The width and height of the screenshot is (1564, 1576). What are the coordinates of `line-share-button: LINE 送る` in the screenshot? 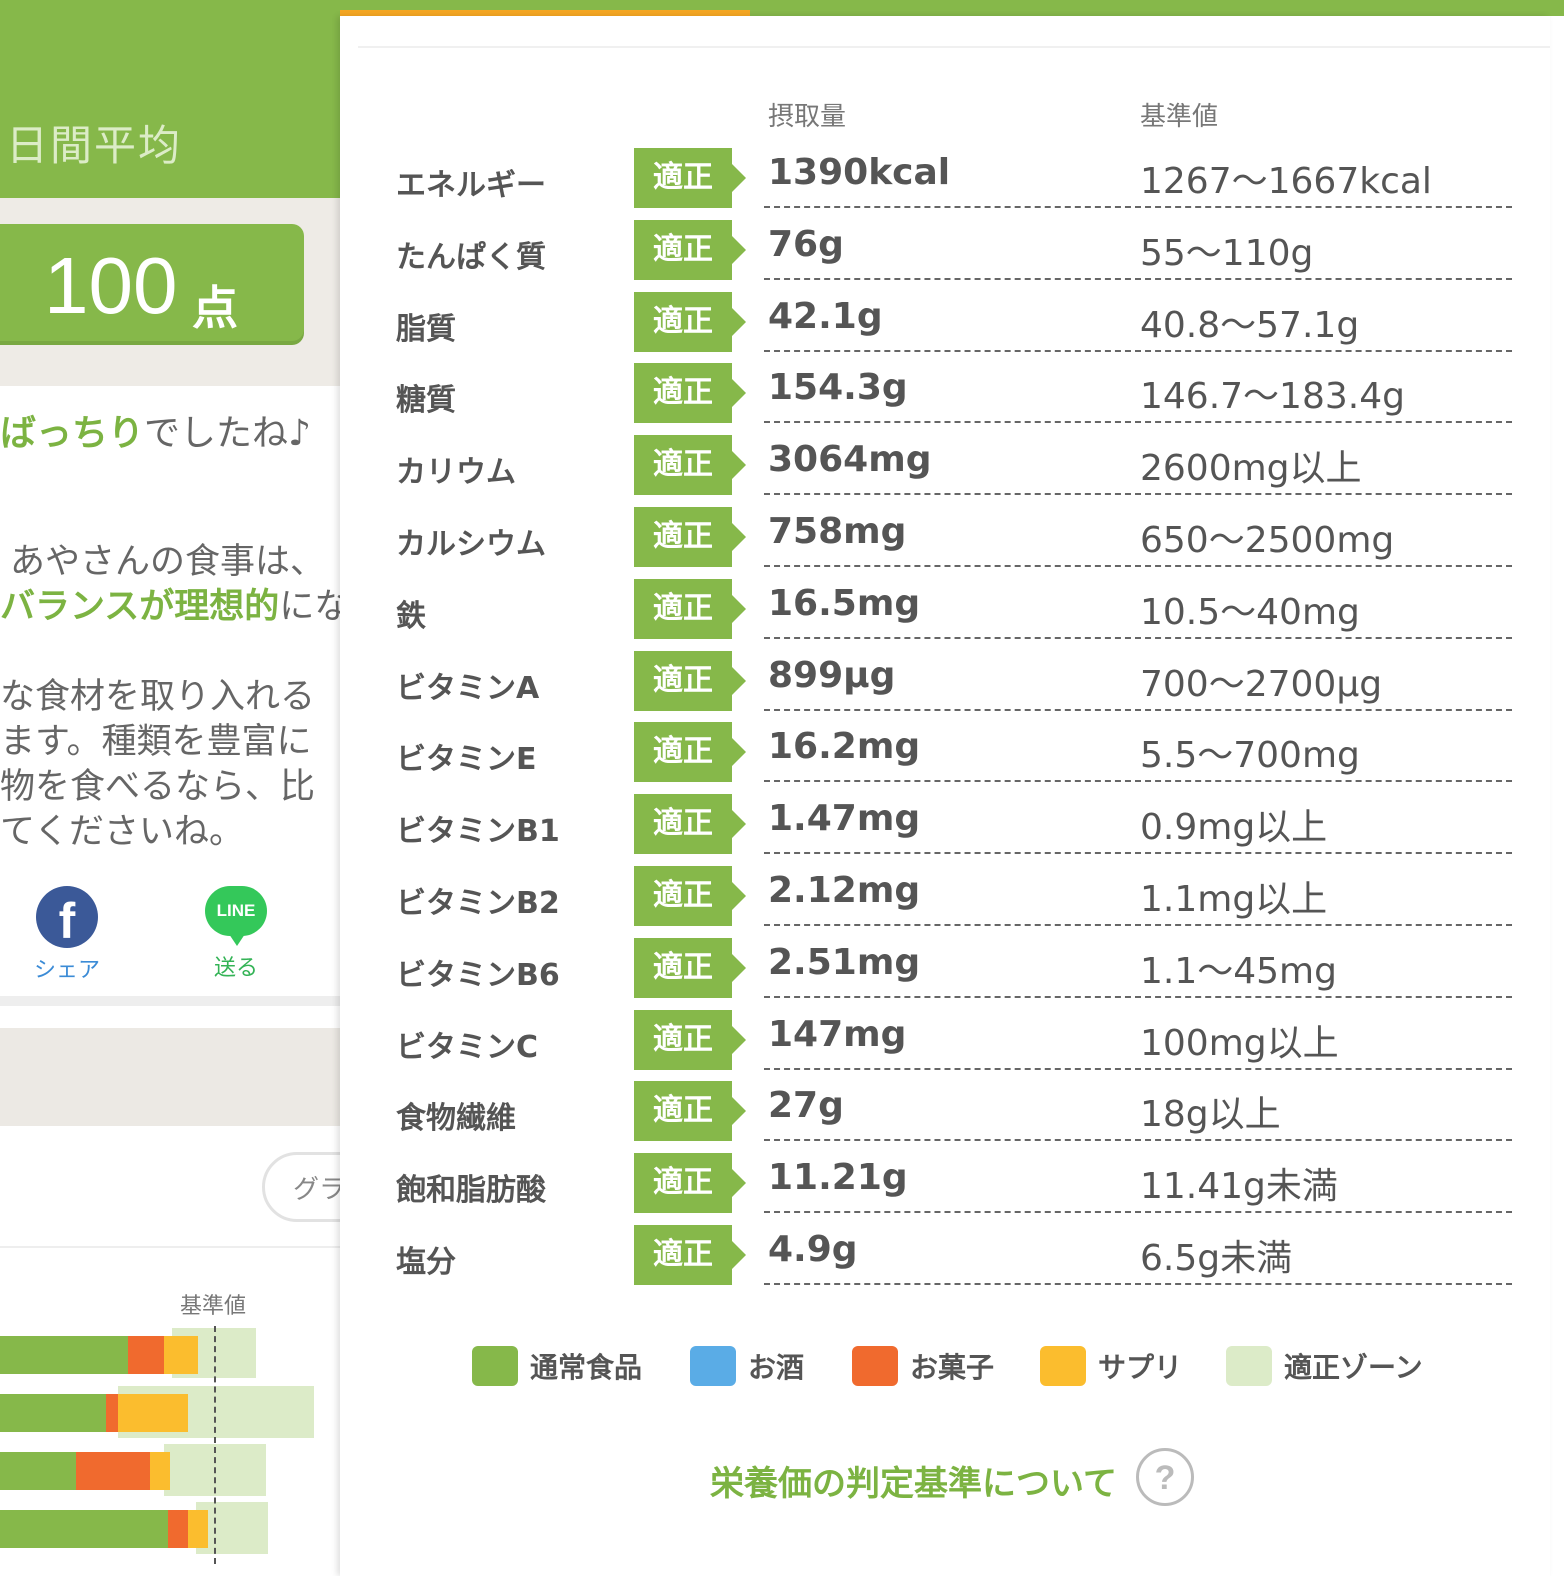 It's located at (236, 934).